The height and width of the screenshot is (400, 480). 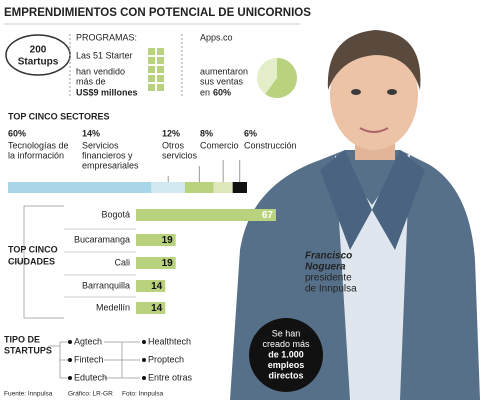 I want to click on sector-pct: 12%, so click(x=171, y=133).